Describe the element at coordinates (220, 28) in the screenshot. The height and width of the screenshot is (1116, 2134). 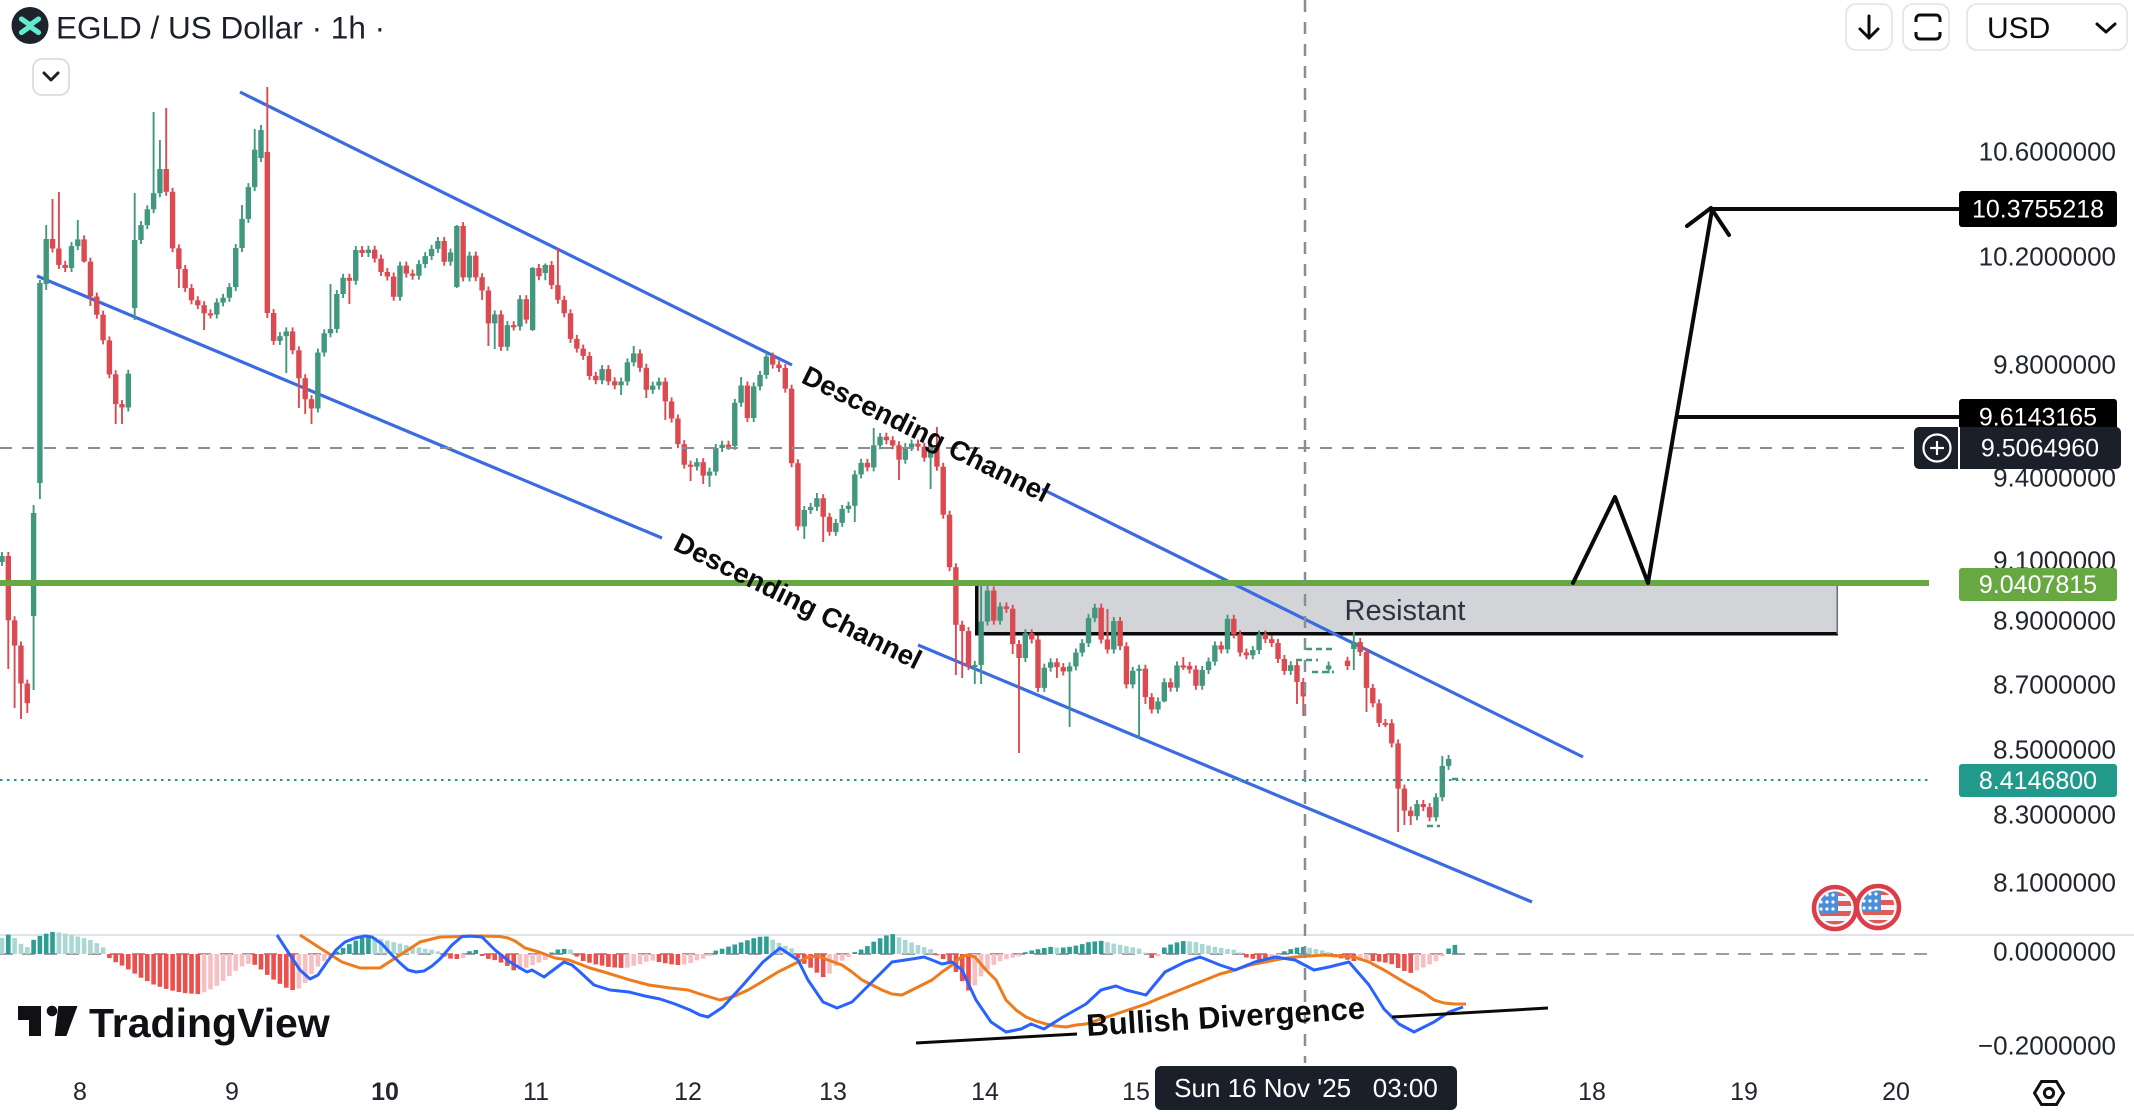
I see `svg-text: EGLD / US Dollar · 1h ·` at that location.